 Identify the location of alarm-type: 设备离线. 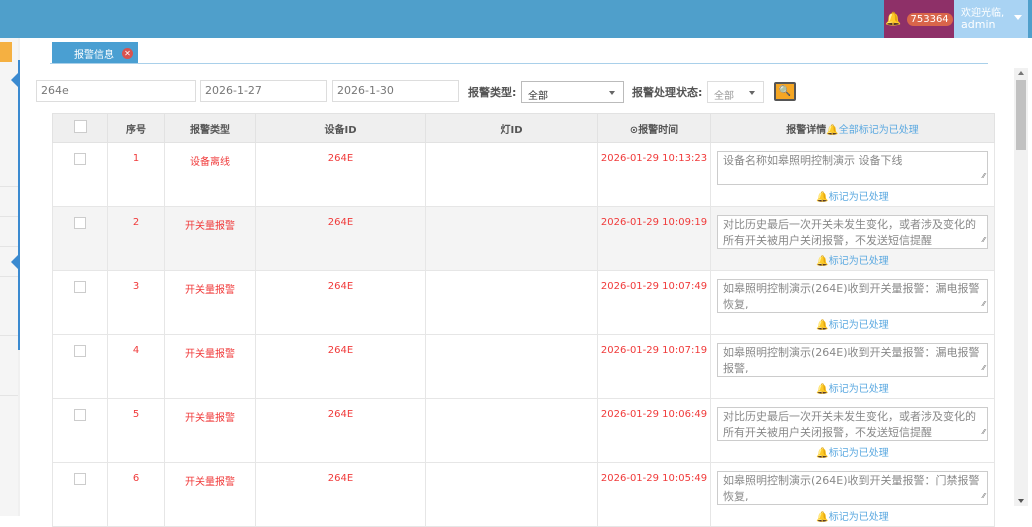
(210, 174).